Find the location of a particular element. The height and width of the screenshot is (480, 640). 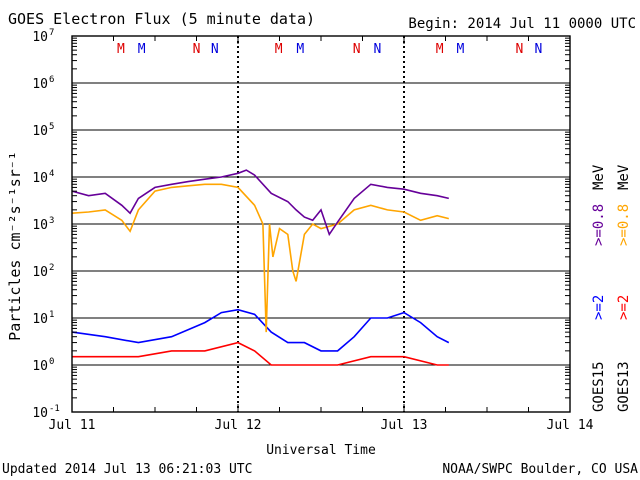

chart-title: GOES Electron Flux (5 minute data) is located at coordinates (161, 19).